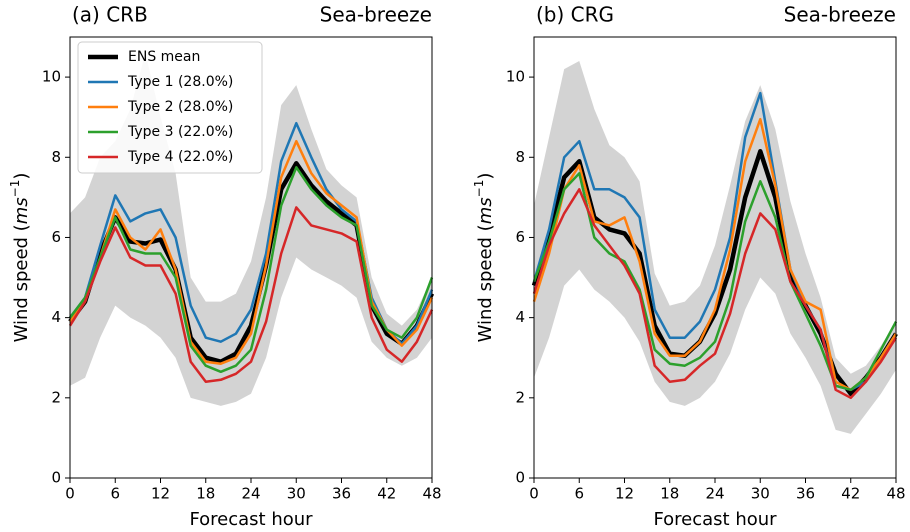 Image resolution: width=910 pixels, height=532 pixels. I want to click on legend-label: Type 4 (22.0%), so click(180, 157).